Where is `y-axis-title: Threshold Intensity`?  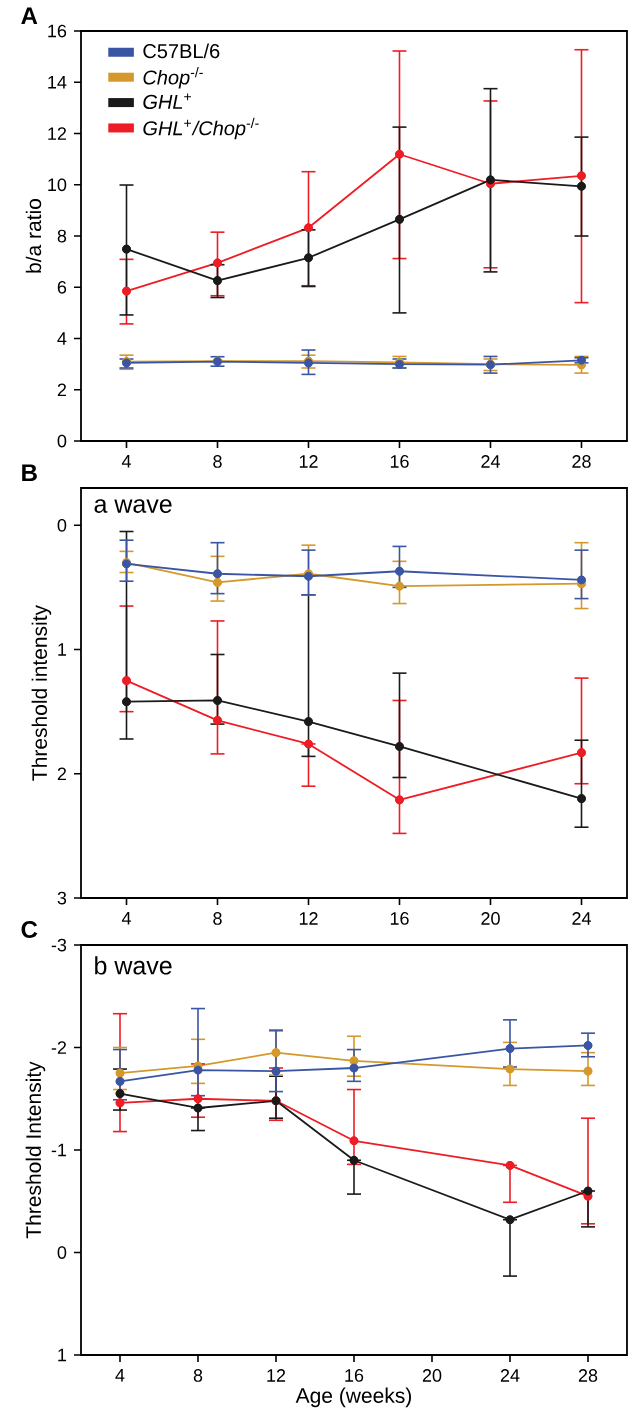 y-axis-title: Threshold Intensity is located at coordinates (35, 1150).